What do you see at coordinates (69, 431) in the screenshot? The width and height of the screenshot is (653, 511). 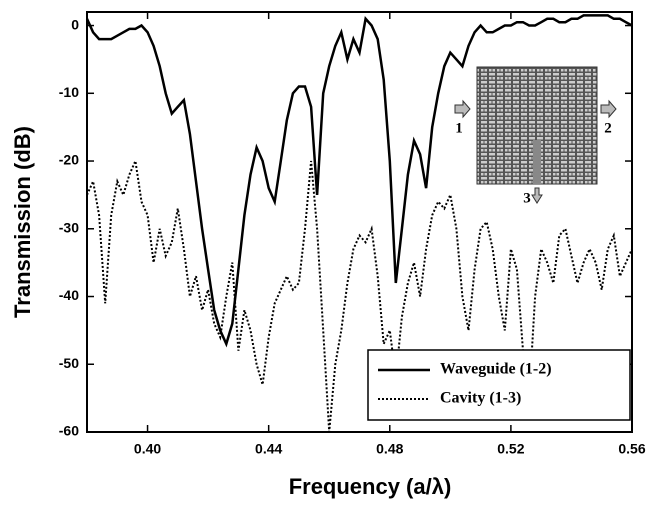 I see `y-tick-label: -60` at bounding box center [69, 431].